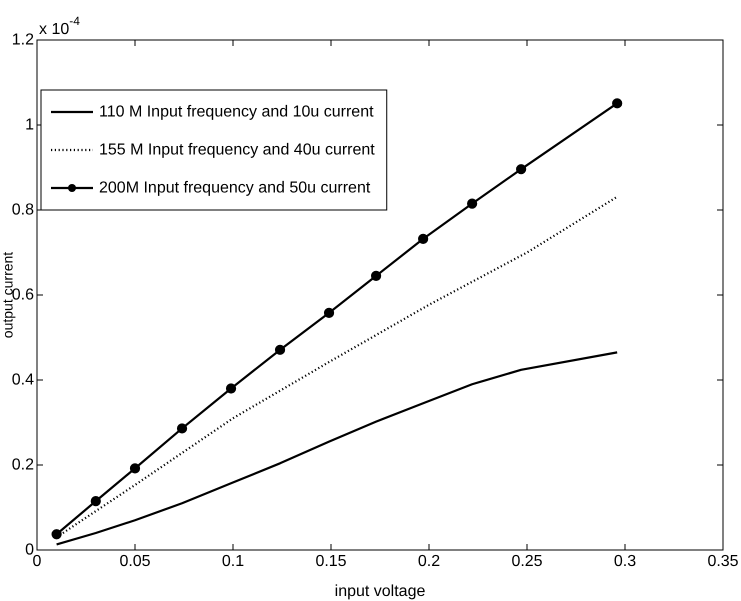 This screenshot has width=741, height=601. Describe the element at coordinates (625, 561) in the screenshot. I see `x-tick-label: 0.3` at that location.